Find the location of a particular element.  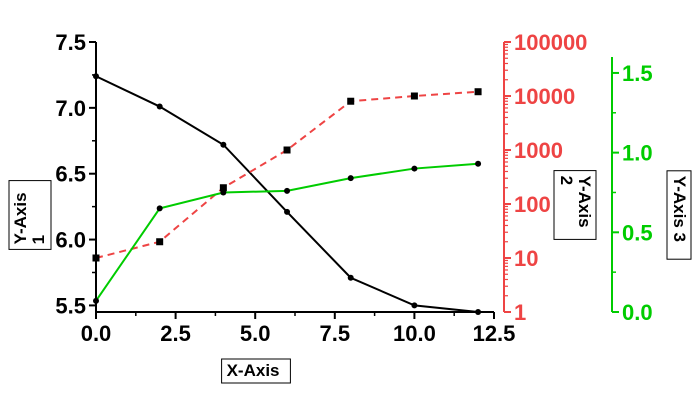

y1-tick-label: 6.5 is located at coordinates (70, 174).